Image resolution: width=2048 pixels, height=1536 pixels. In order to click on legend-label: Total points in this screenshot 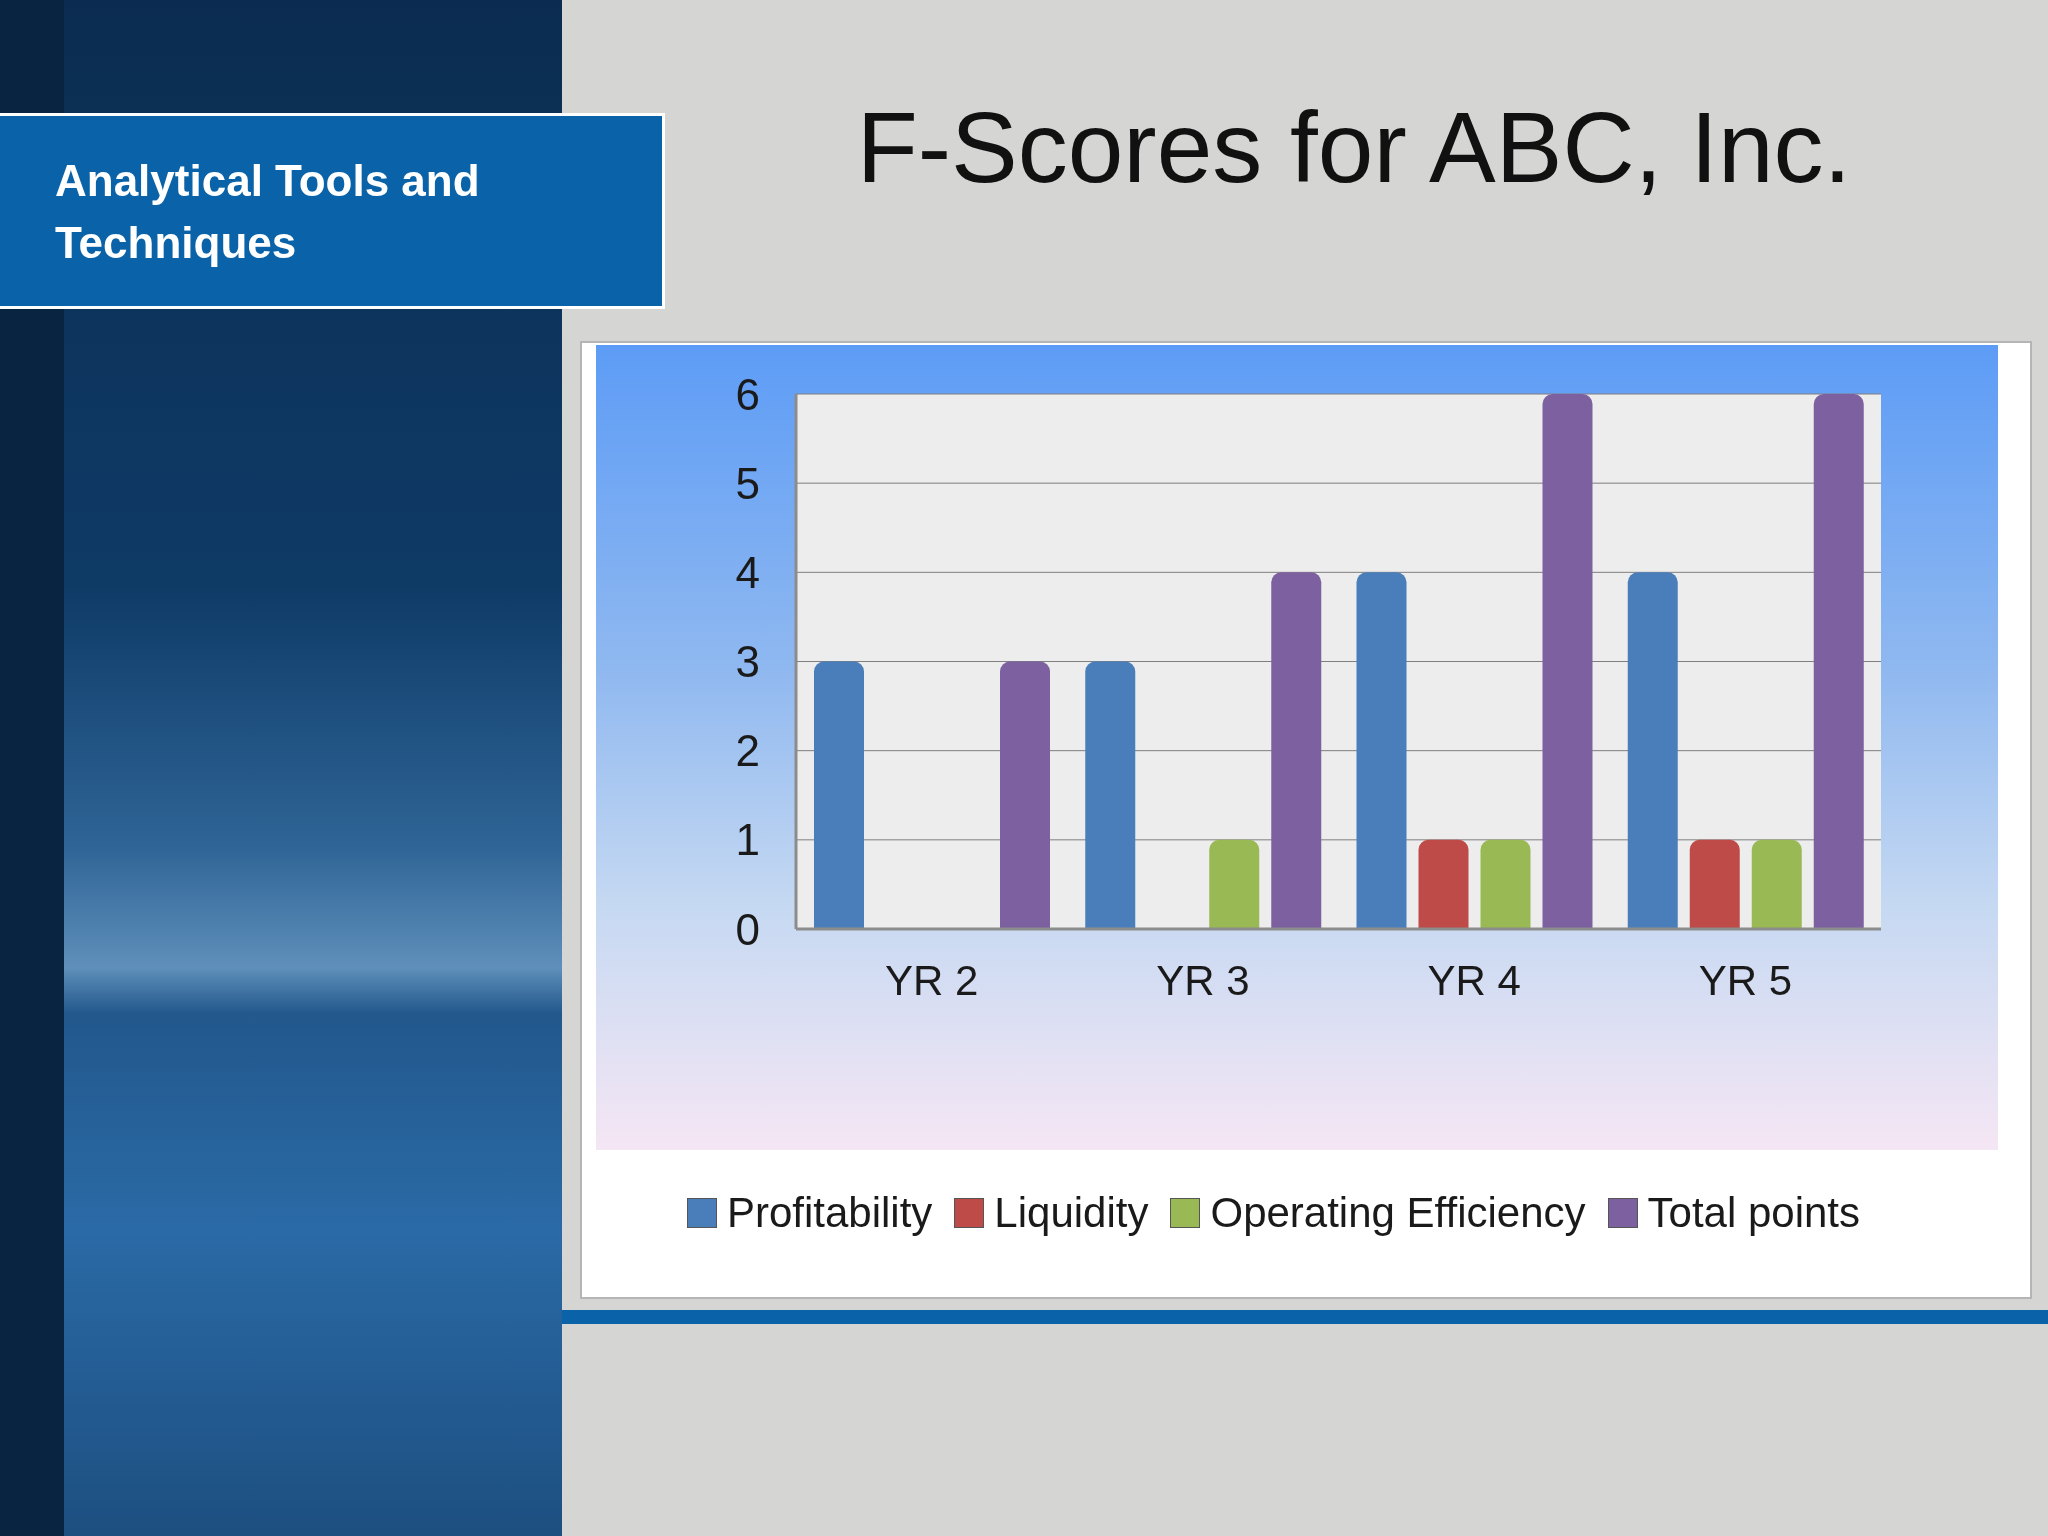, I will do `click(1754, 1213)`.